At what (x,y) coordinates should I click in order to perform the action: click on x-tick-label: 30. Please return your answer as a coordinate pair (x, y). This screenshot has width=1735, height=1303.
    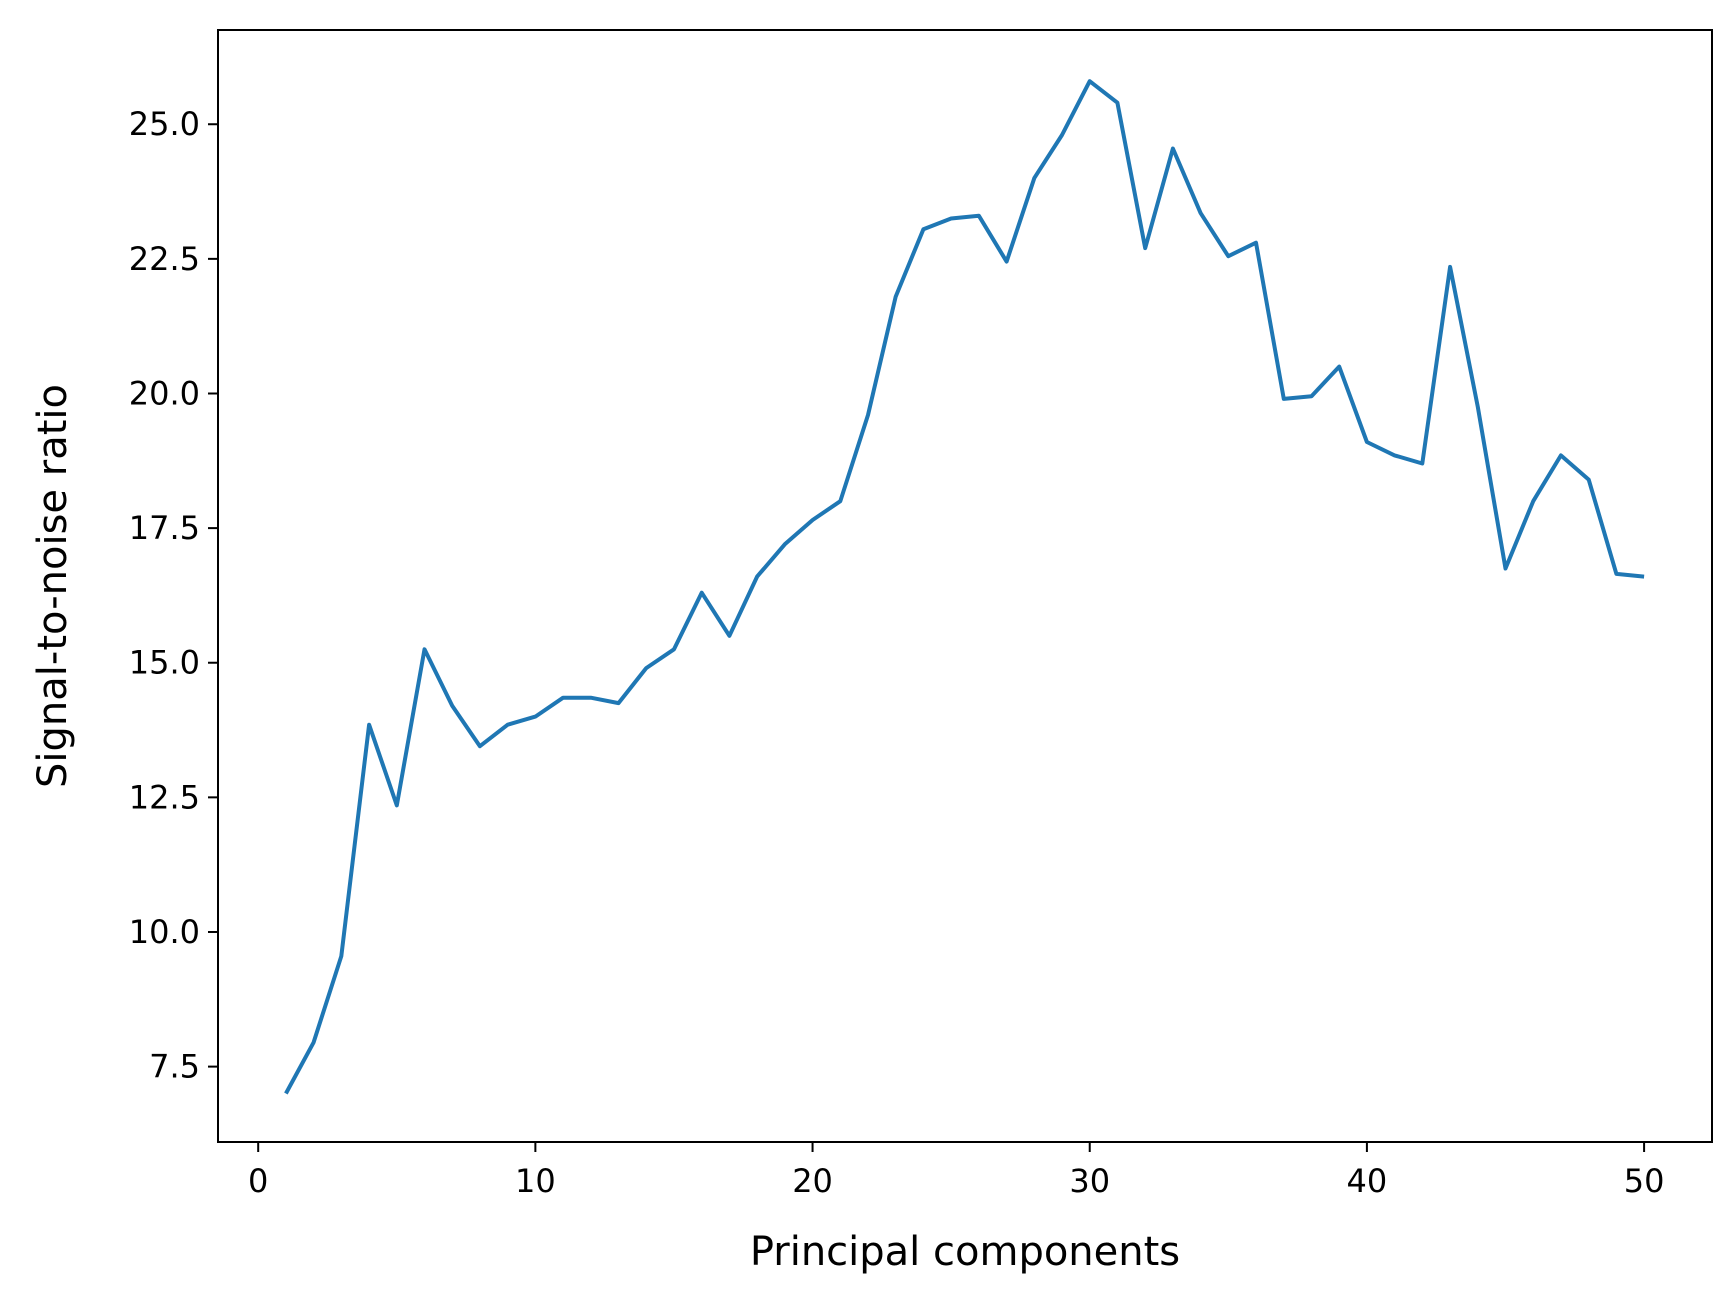
    Looking at the image, I should click on (1089, 1181).